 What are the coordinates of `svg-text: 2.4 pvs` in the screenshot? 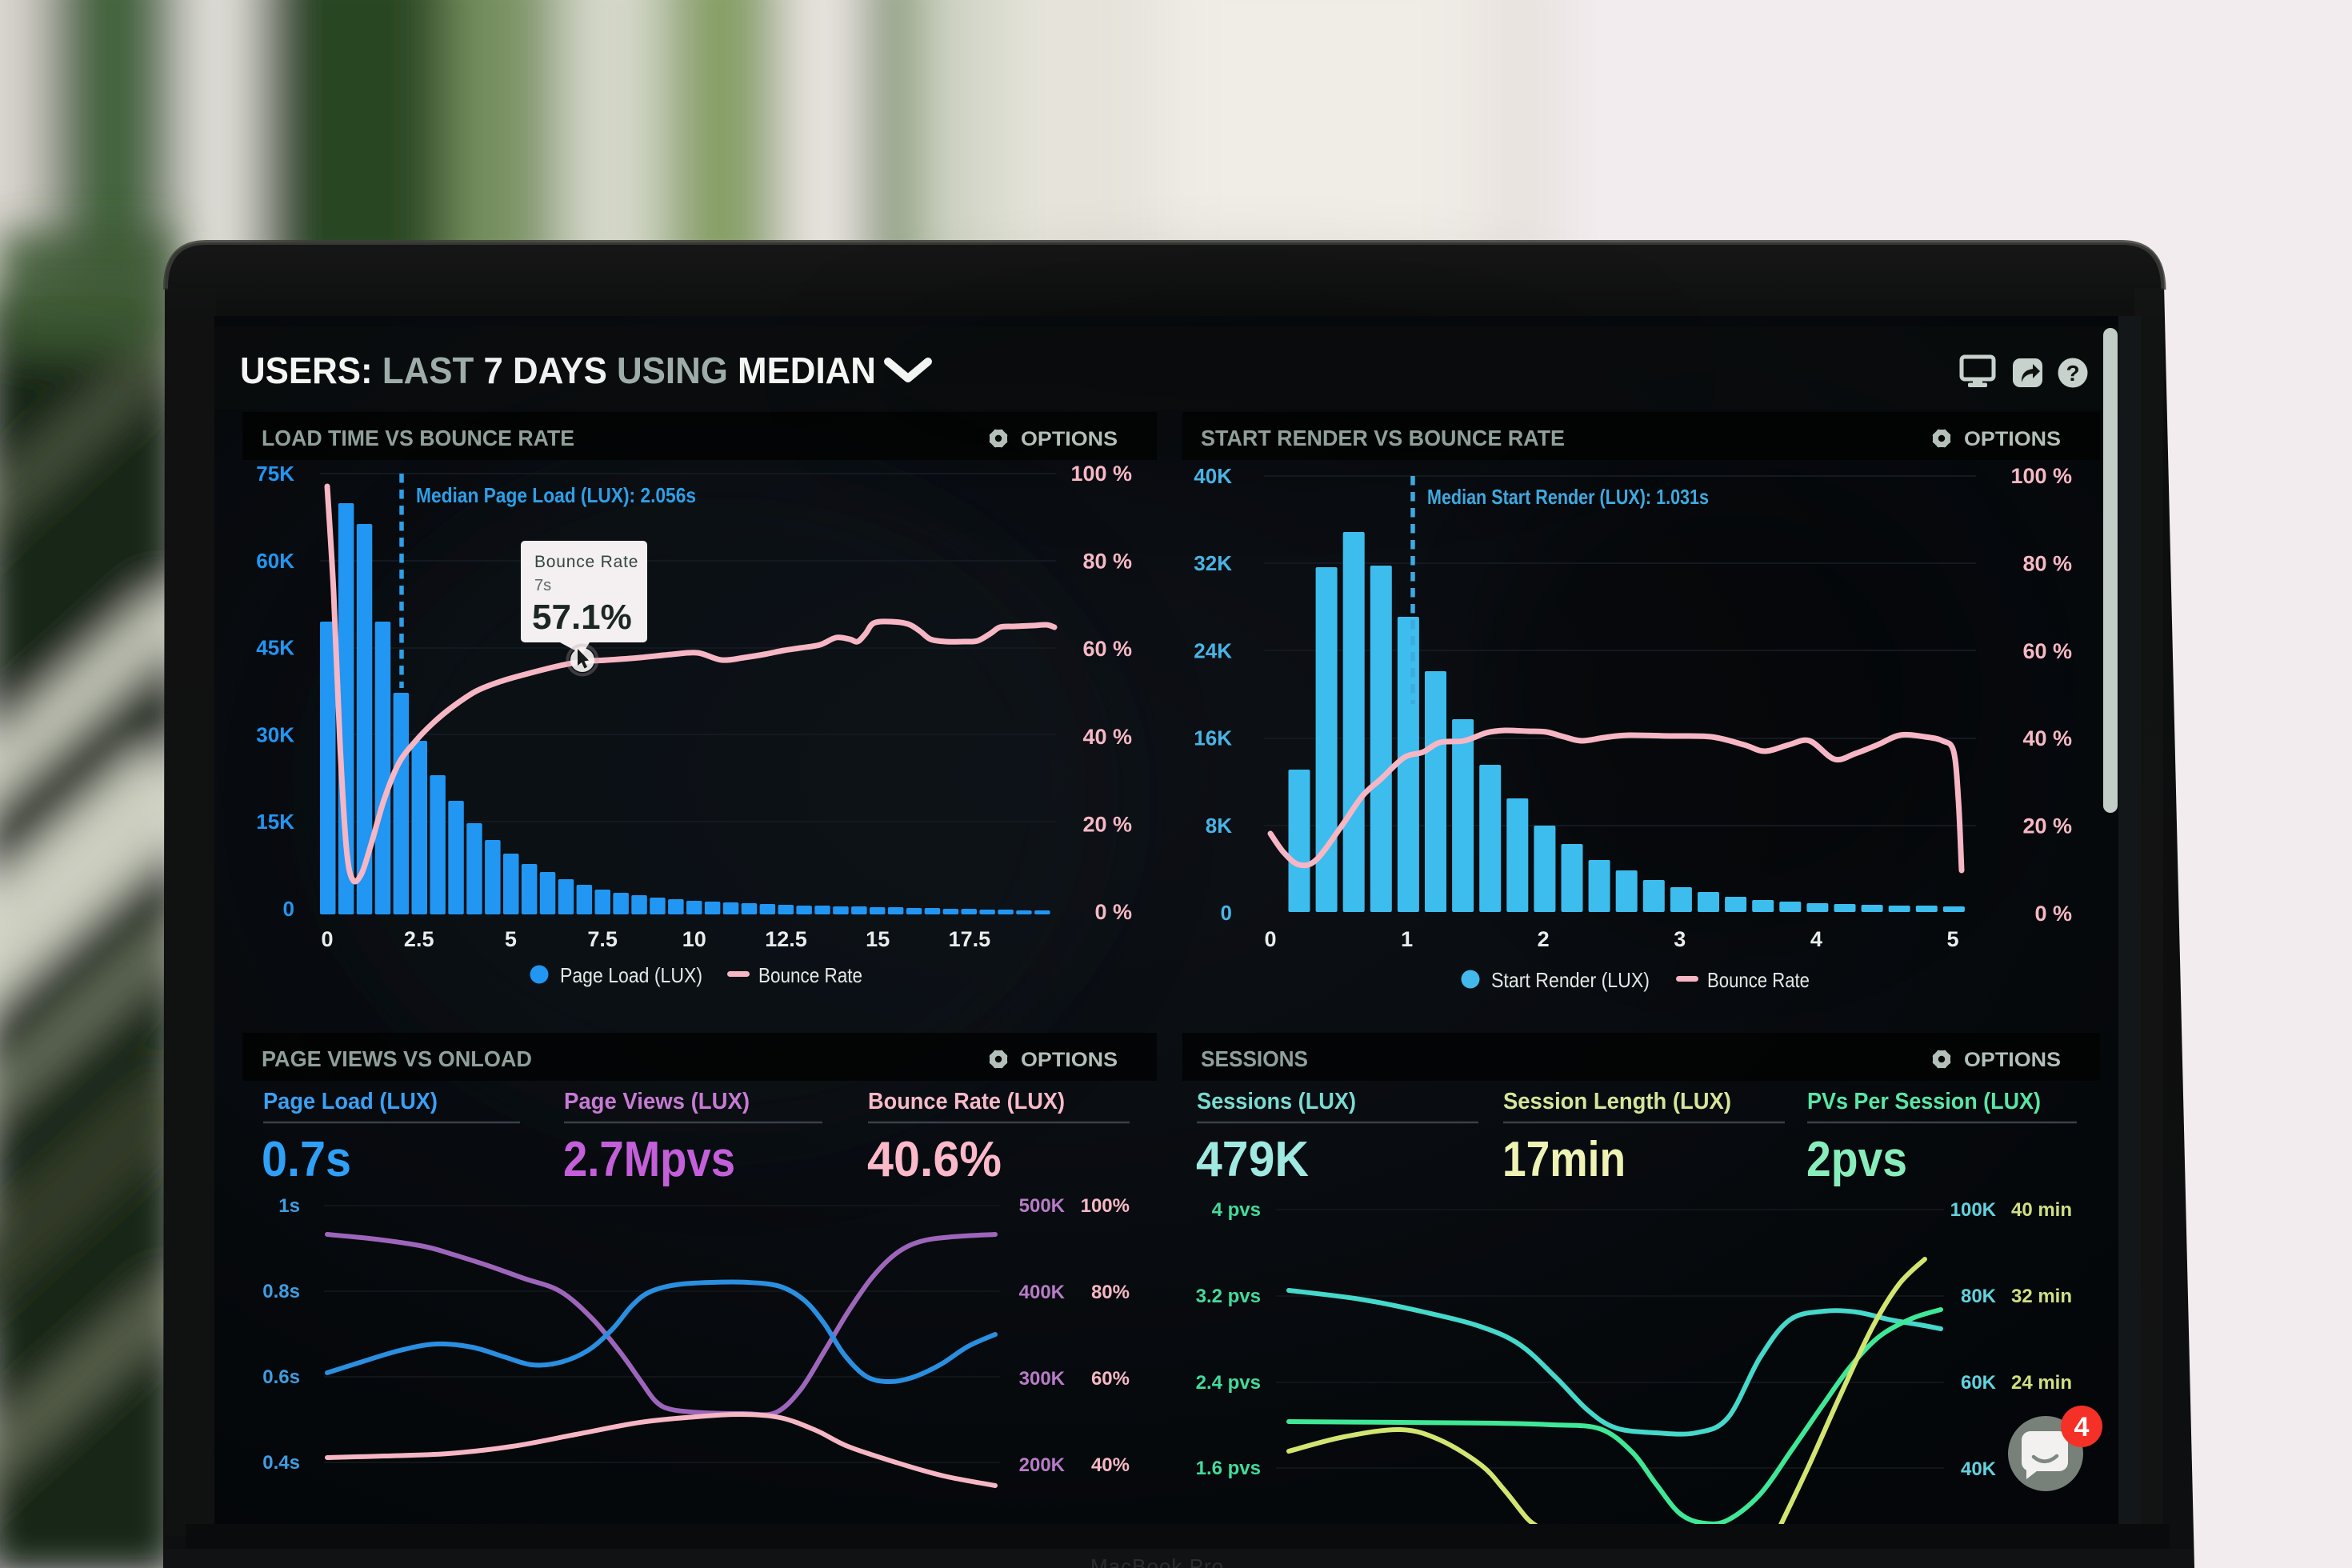 It's located at (1228, 1383).